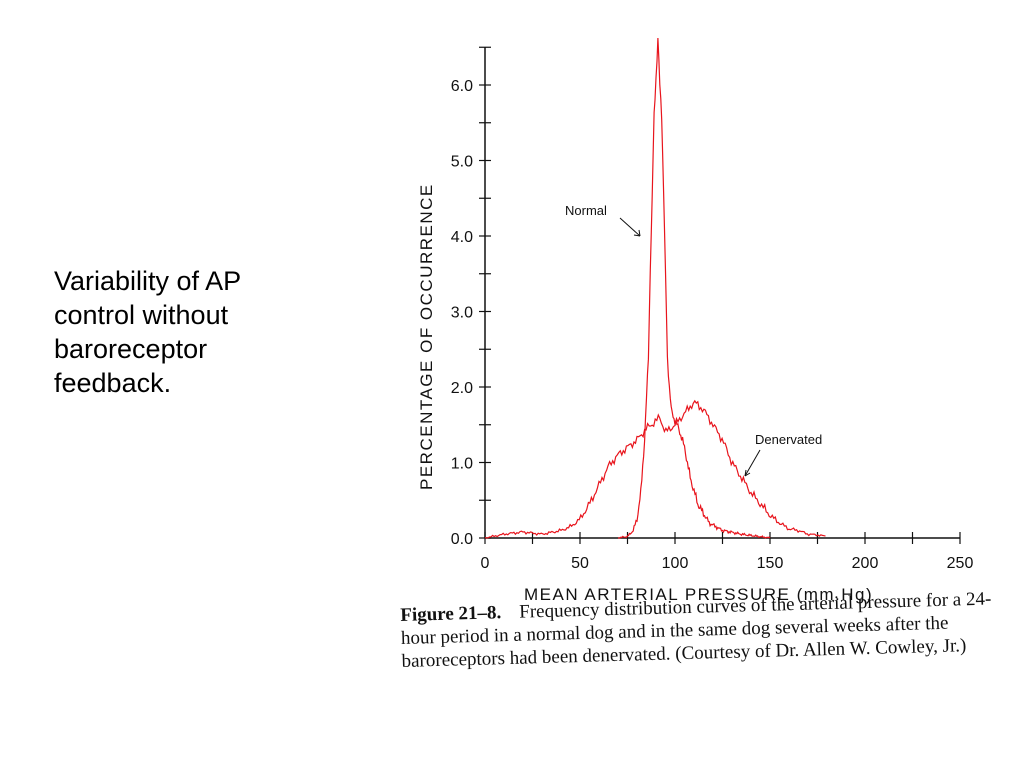 The image size is (1024, 768). Describe the element at coordinates (960, 563) in the screenshot. I see `x-tick-label: 250` at that location.